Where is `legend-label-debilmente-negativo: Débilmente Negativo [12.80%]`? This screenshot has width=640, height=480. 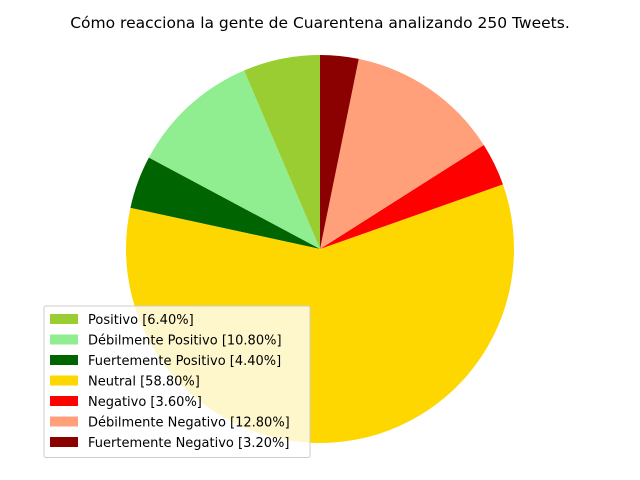
legend-label-debilmente-negativo: Débilmente Negativo [12.80%] is located at coordinates (189, 423).